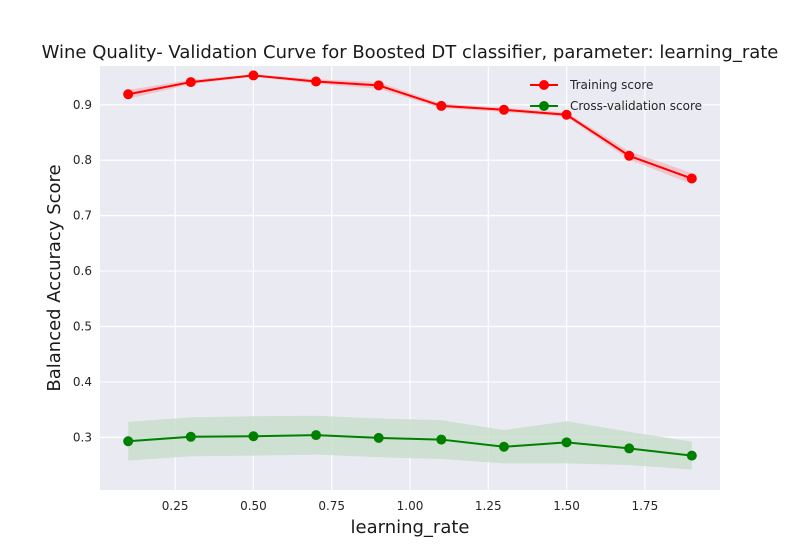  I want to click on x-tick-label: 1.50, so click(566, 506).